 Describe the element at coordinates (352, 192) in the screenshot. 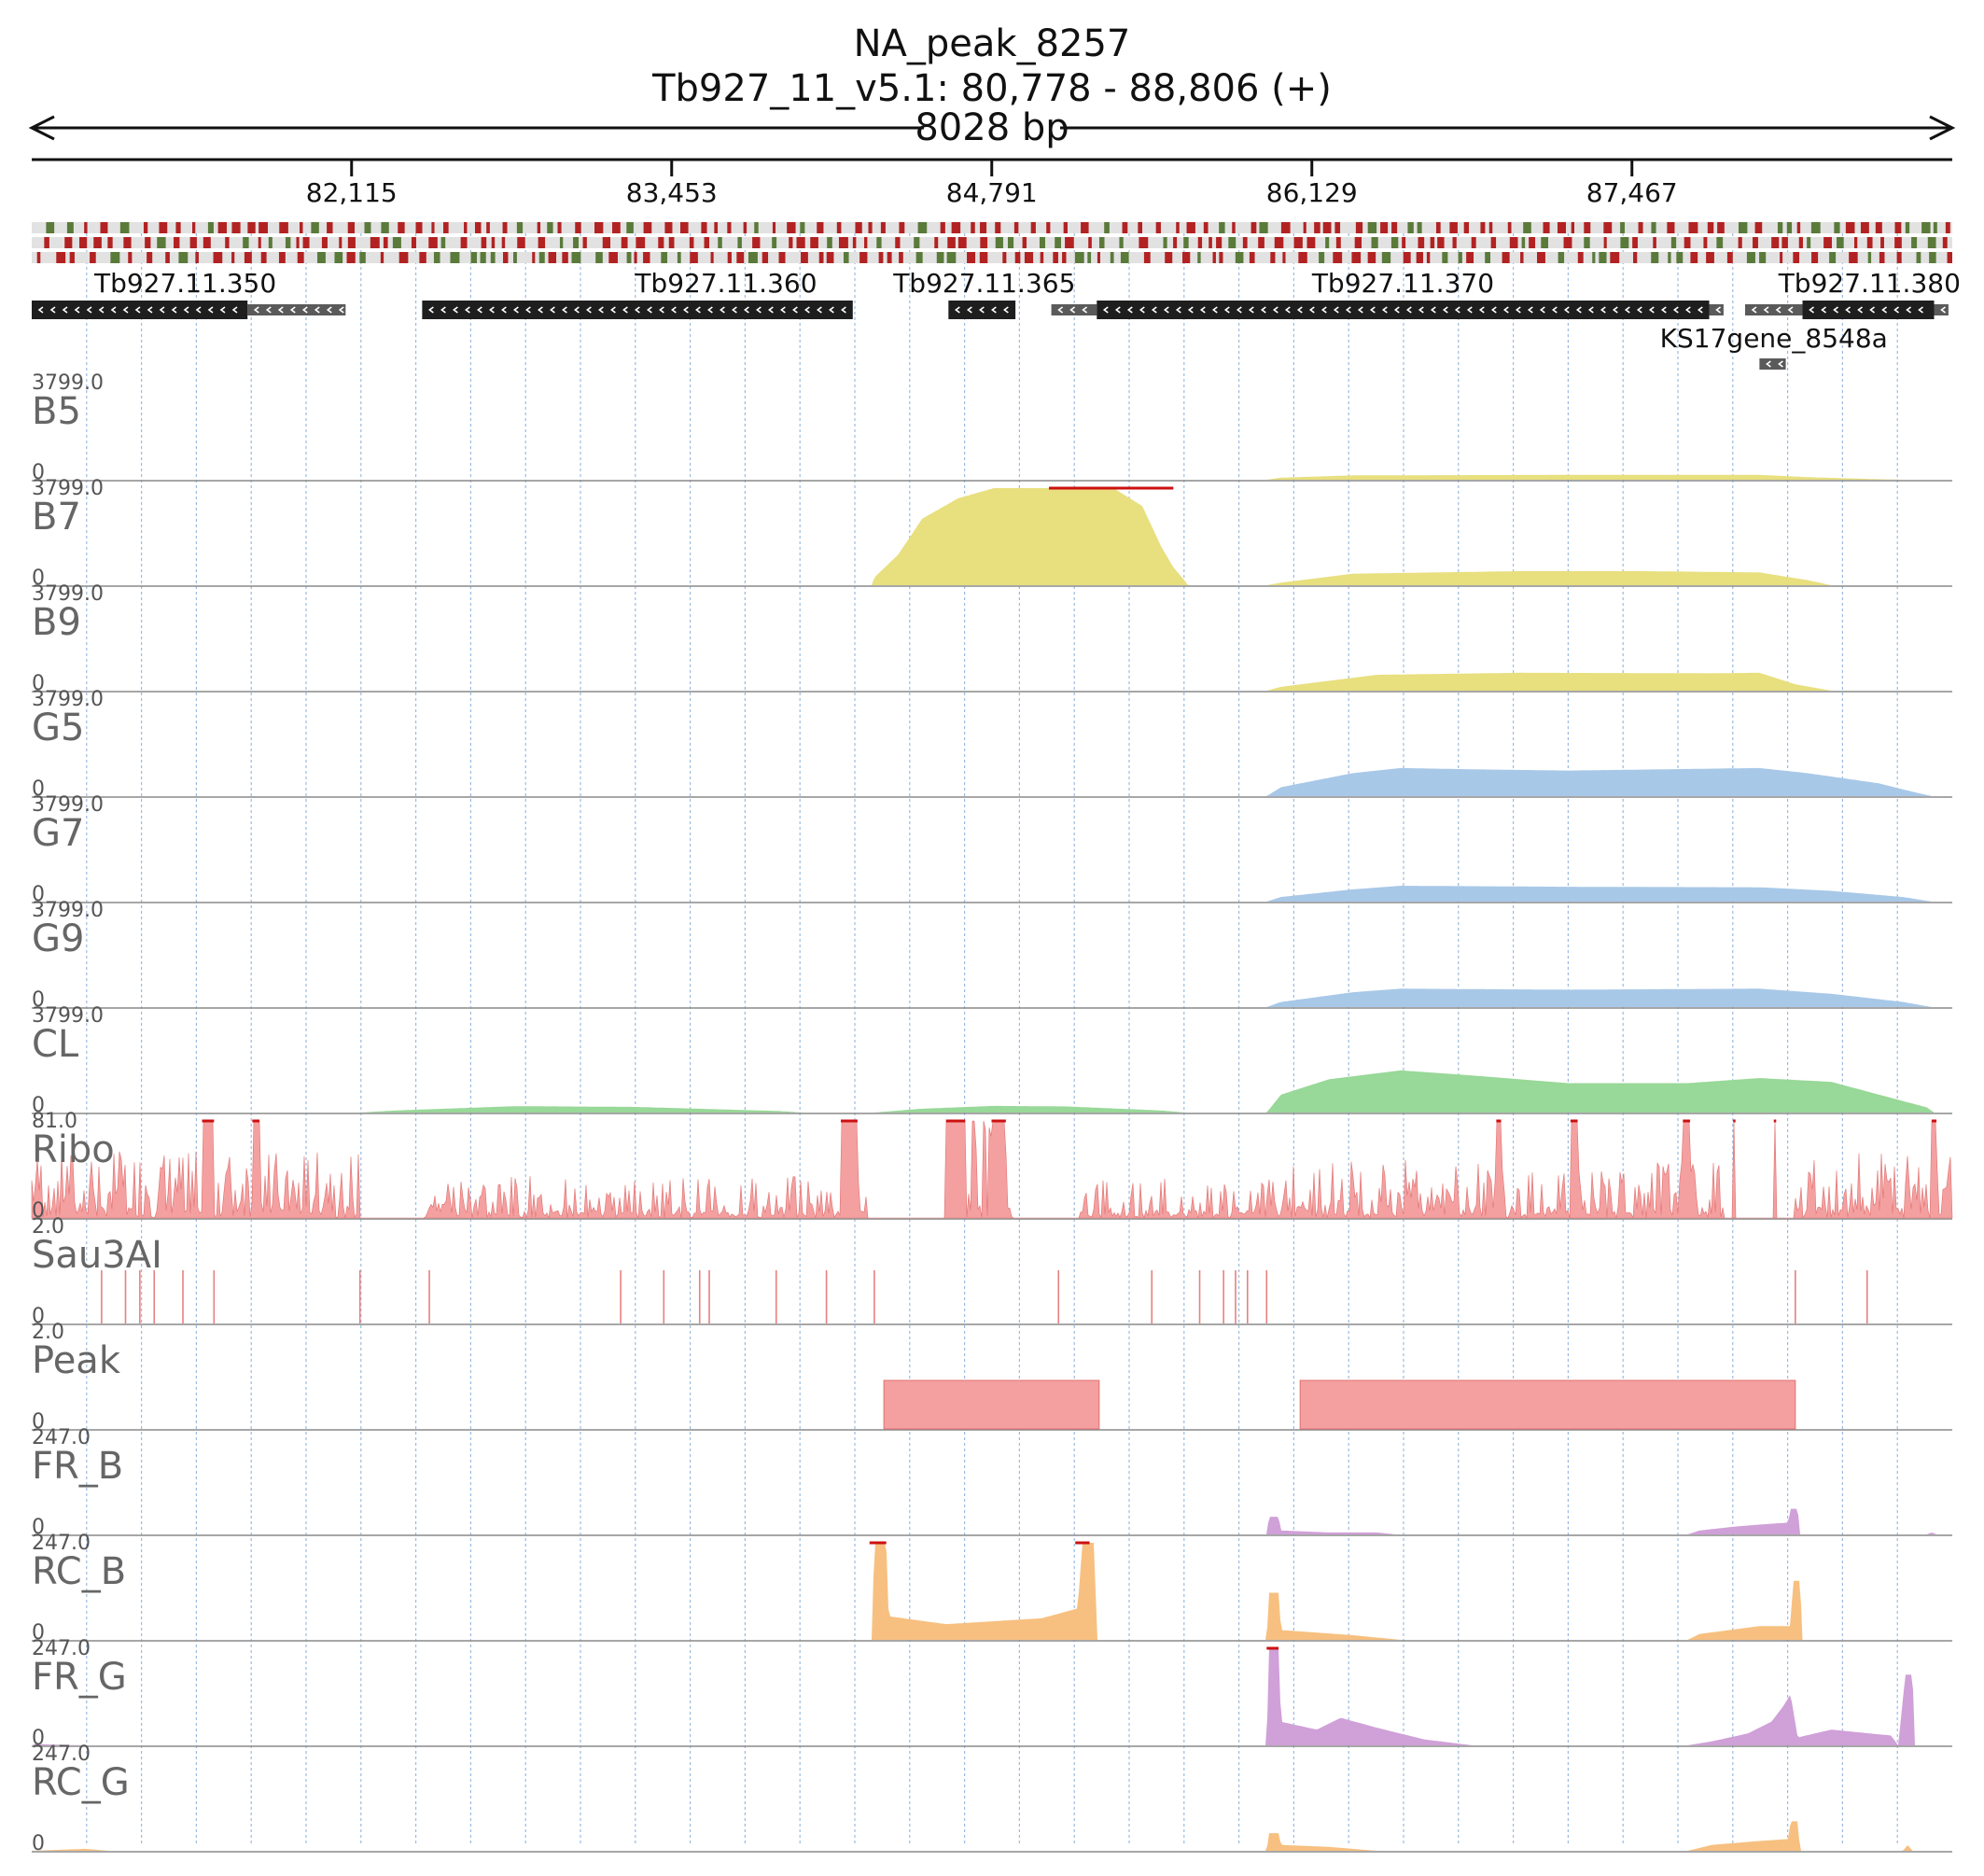

I see `axis-tick-label: 82,115` at that location.